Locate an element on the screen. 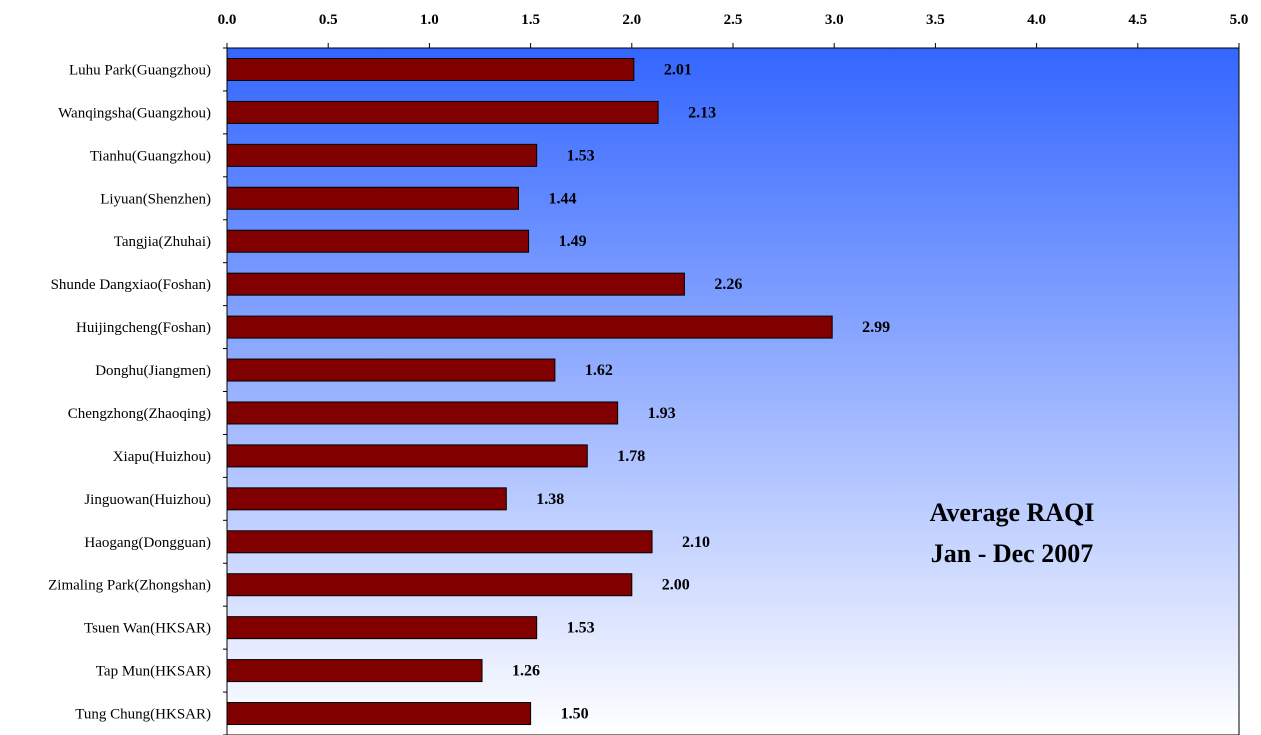 This screenshot has width=1261, height=735. x-tick-label: 1.5 is located at coordinates (530, 20).